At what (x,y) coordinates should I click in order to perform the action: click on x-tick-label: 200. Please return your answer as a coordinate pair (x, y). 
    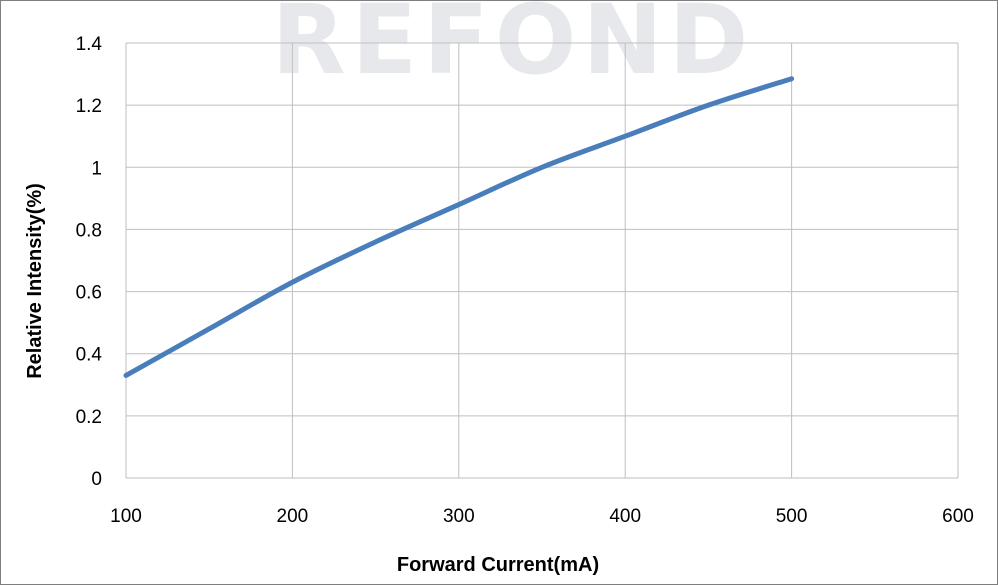
    Looking at the image, I should click on (293, 516).